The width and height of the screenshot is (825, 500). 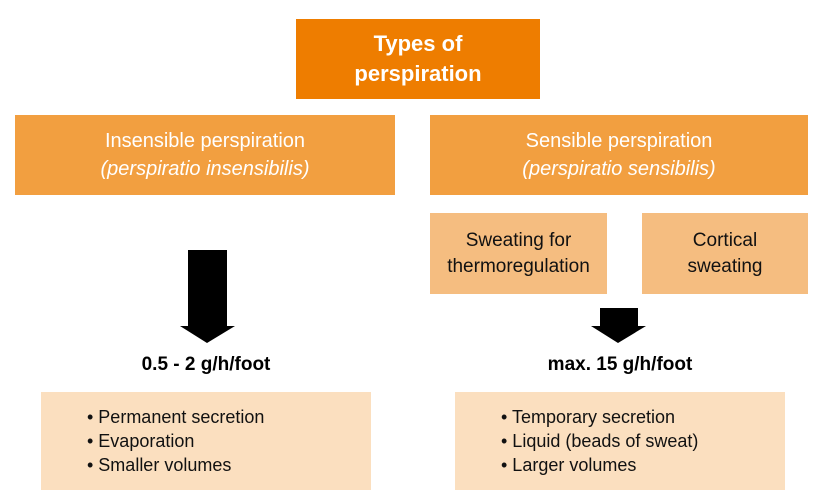 I want to click on subtype-label: Cortical sweating, so click(x=725, y=253).